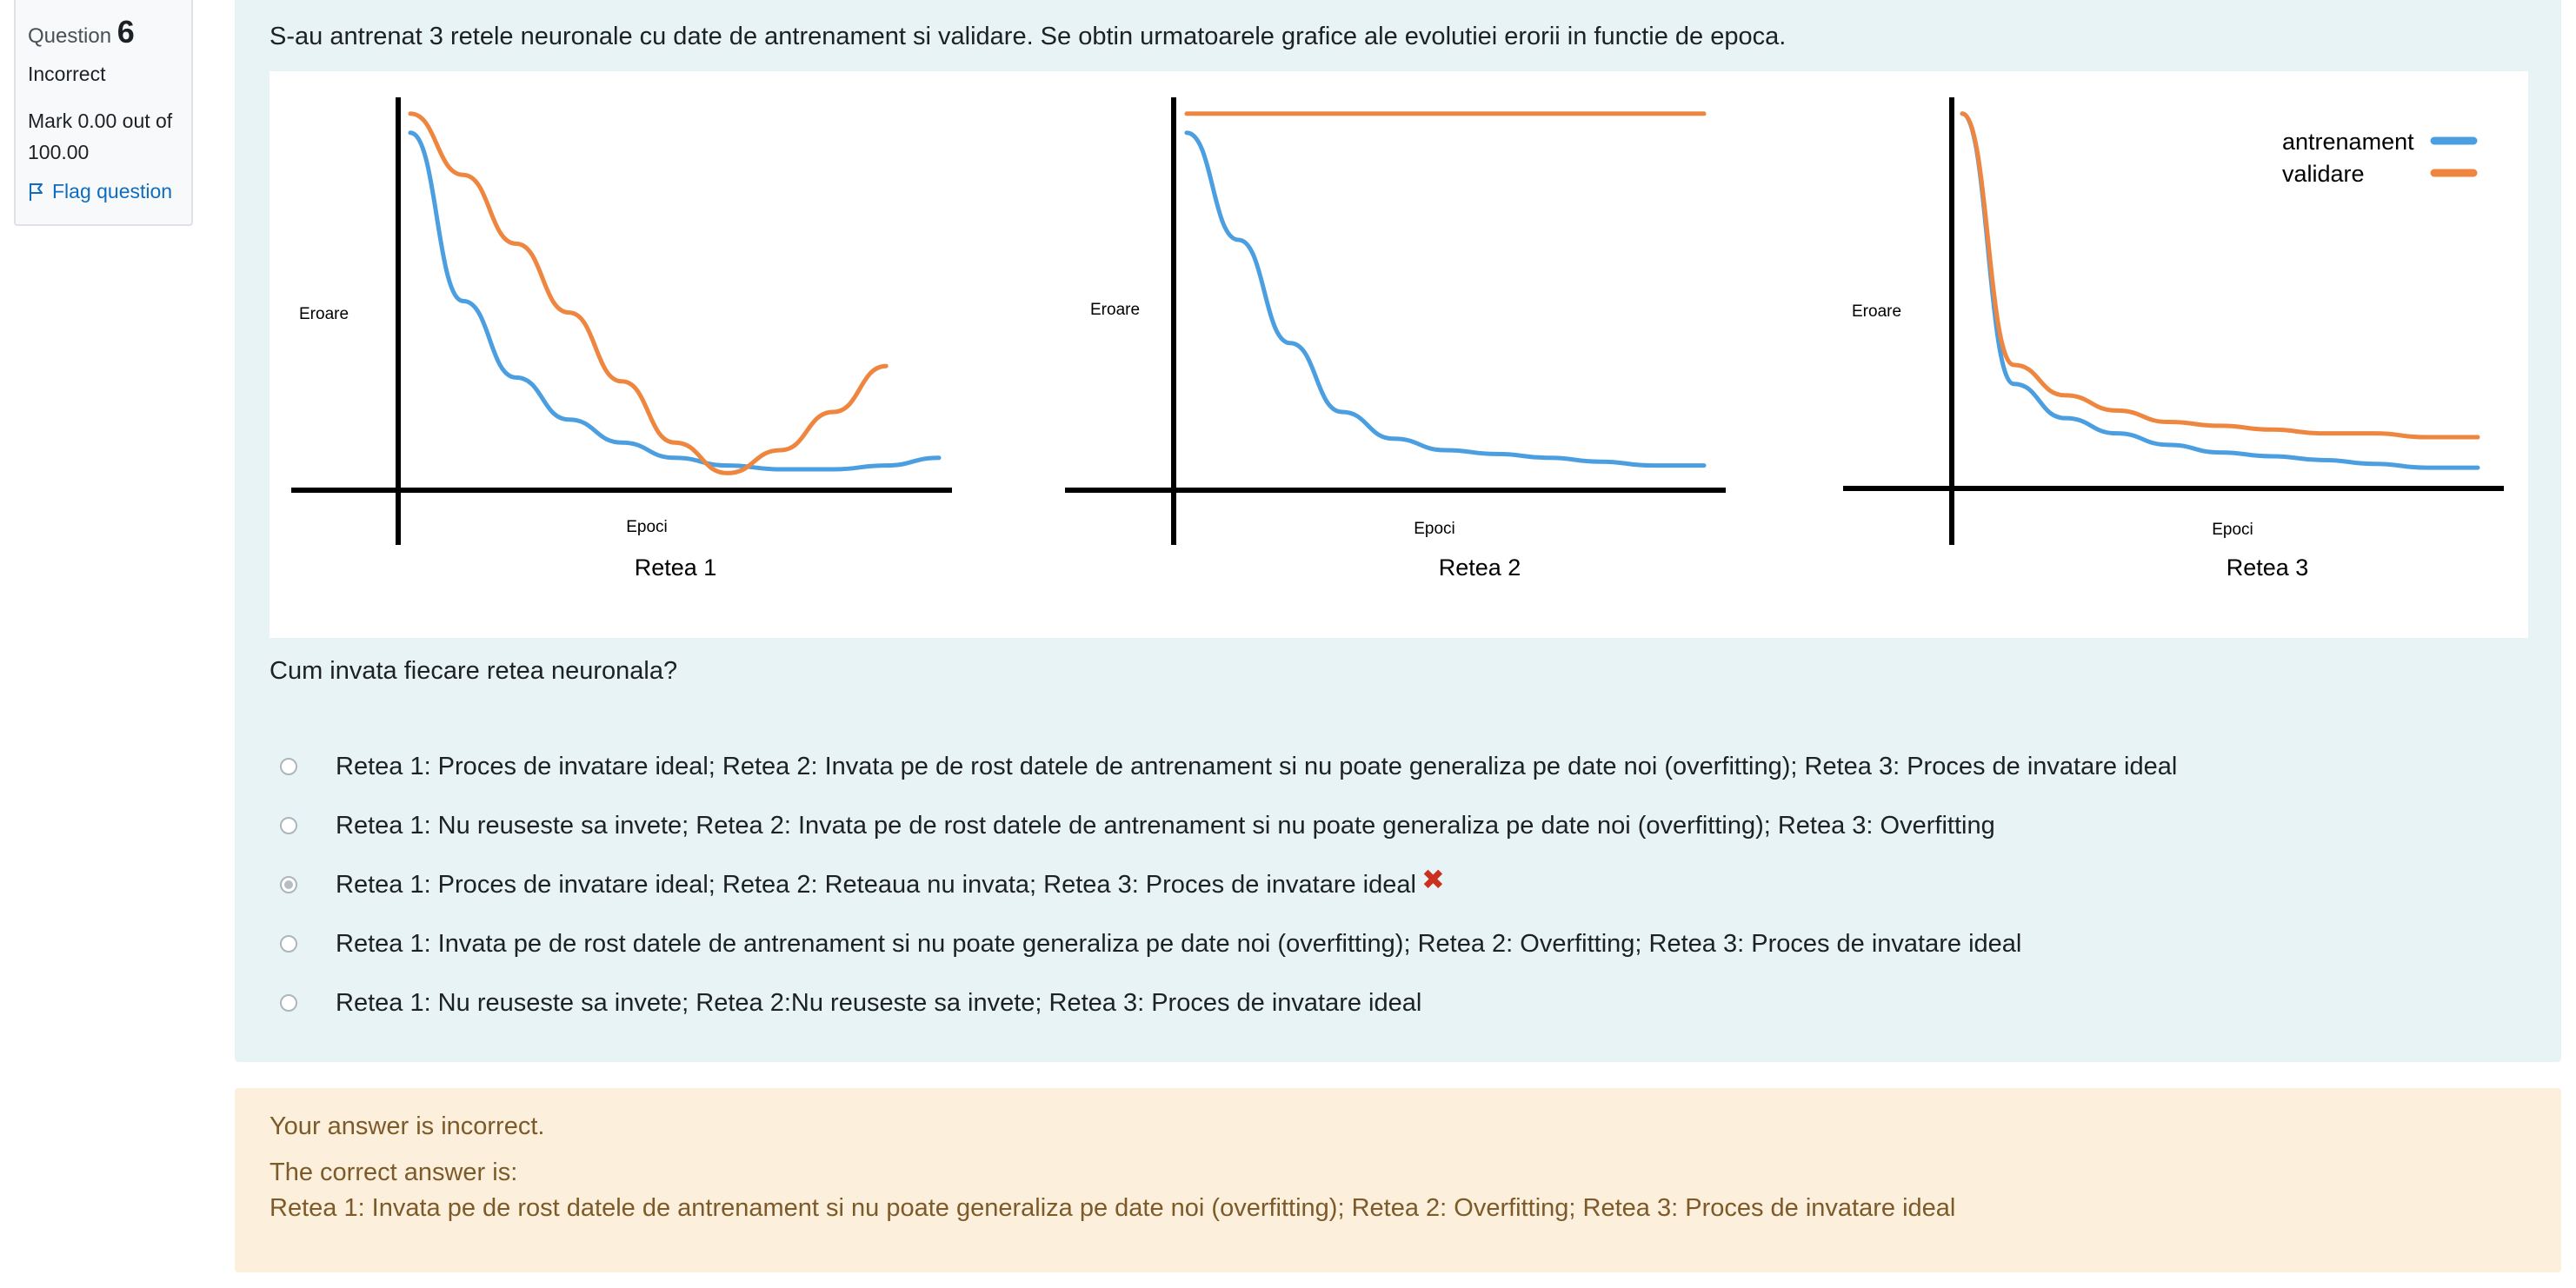  Describe the element at coordinates (100, 136) in the screenshot. I see `question-grade: Mark 0.00 out of 100.00` at that location.